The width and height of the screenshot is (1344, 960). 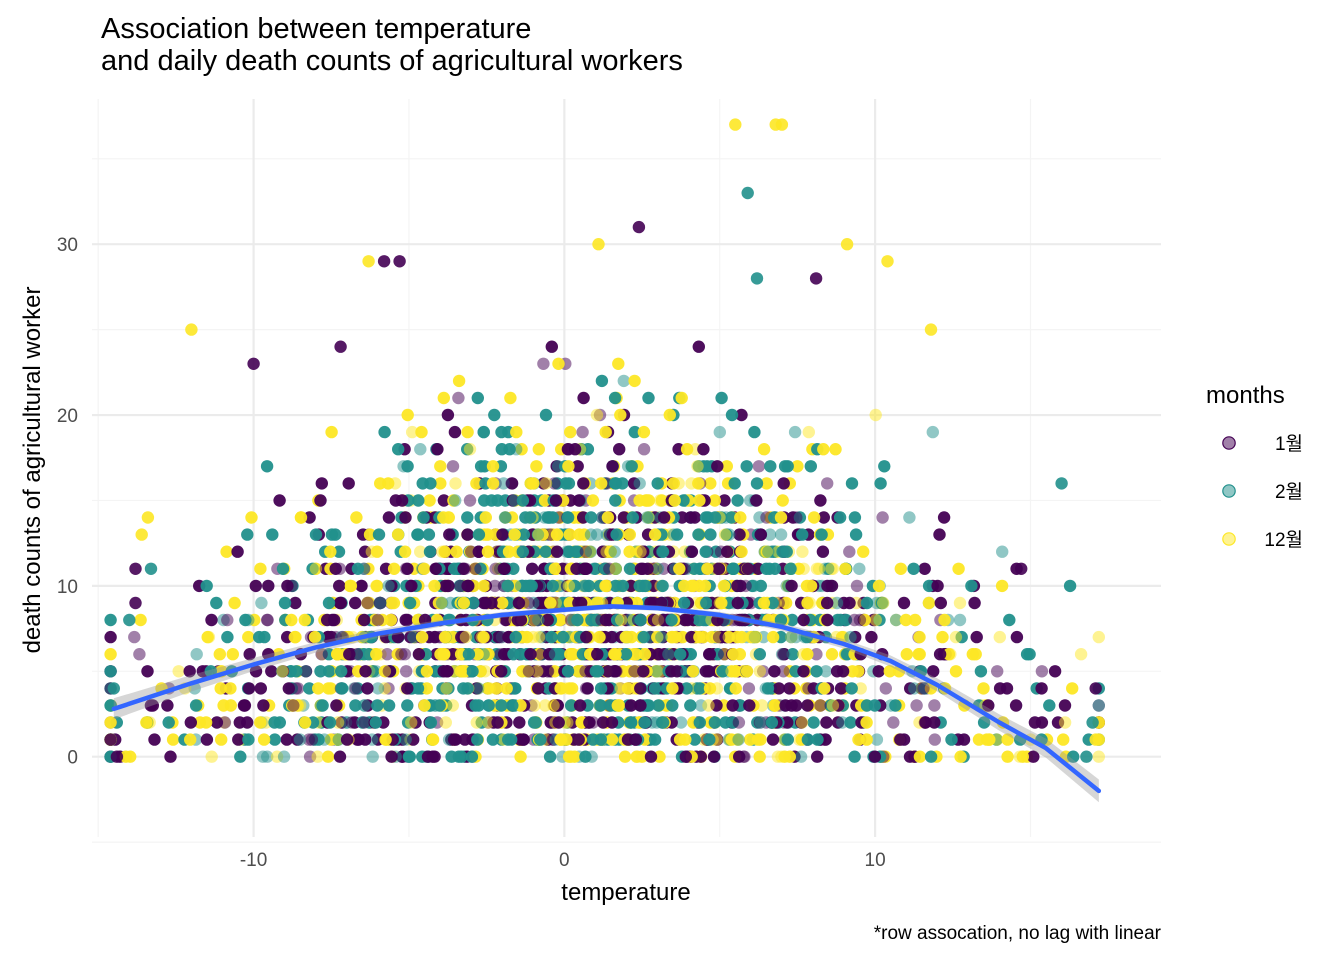 What do you see at coordinates (639, 227) in the screenshot?
I see `data-point-highlight` at bounding box center [639, 227].